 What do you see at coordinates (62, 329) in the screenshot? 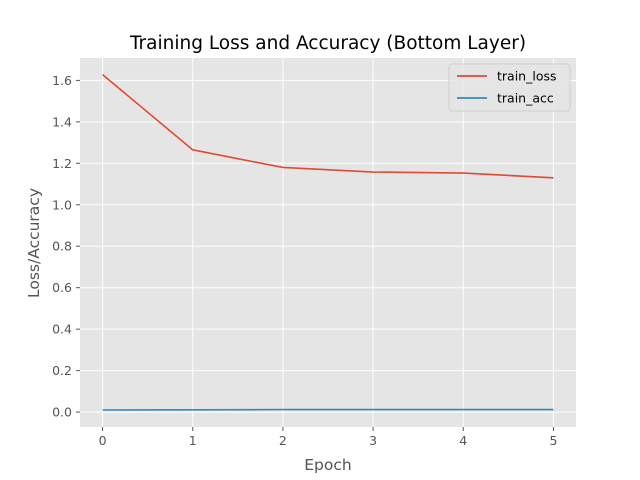
I see `y-tick-label: 0.4` at bounding box center [62, 329].